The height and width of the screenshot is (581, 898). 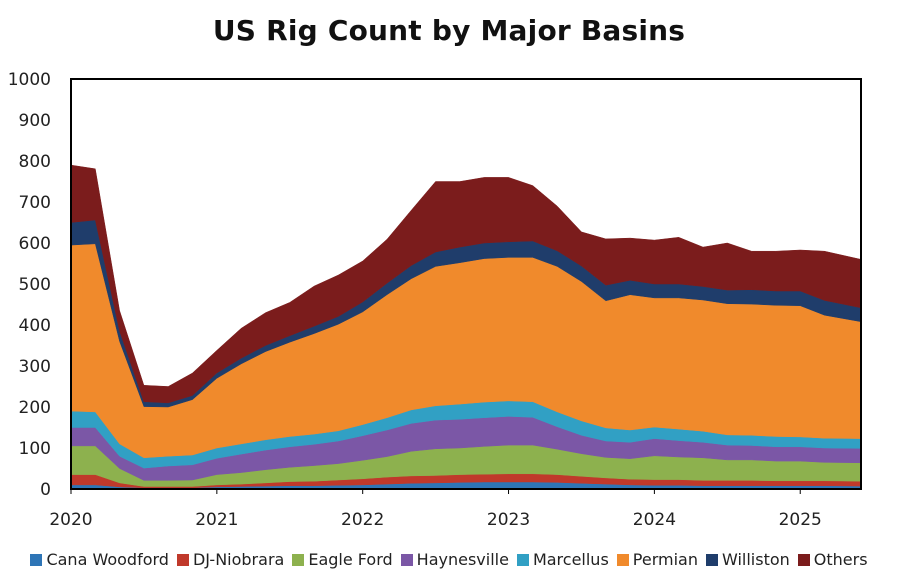 I want to click on legend-item: Williston, so click(x=747, y=559).